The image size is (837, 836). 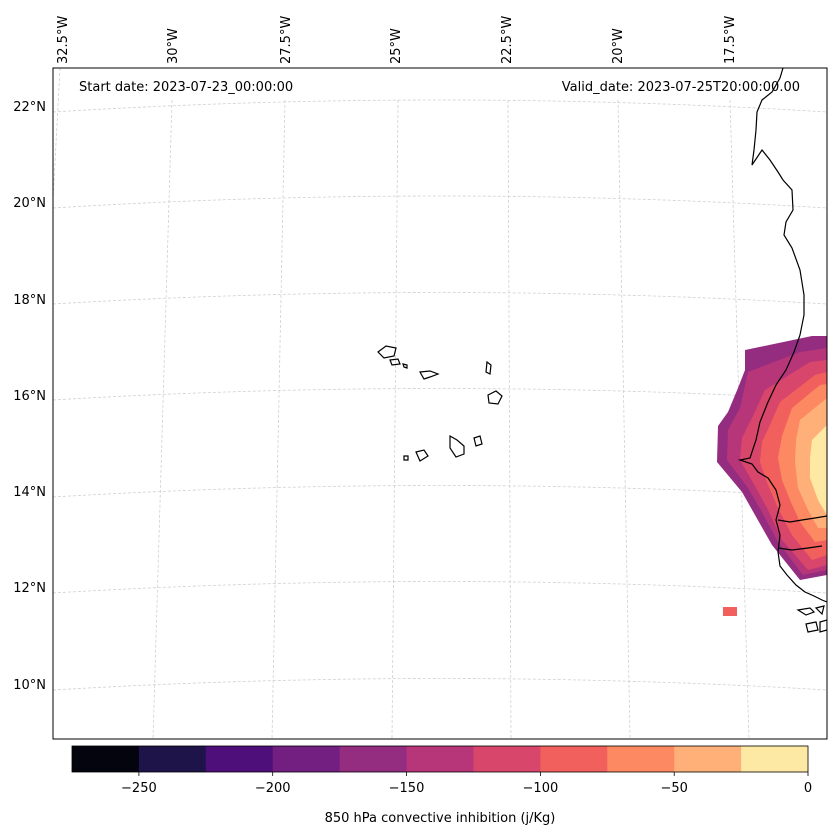 What do you see at coordinates (396, 46) in the screenshot?
I see `lon-label: 25°W` at bounding box center [396, 46].